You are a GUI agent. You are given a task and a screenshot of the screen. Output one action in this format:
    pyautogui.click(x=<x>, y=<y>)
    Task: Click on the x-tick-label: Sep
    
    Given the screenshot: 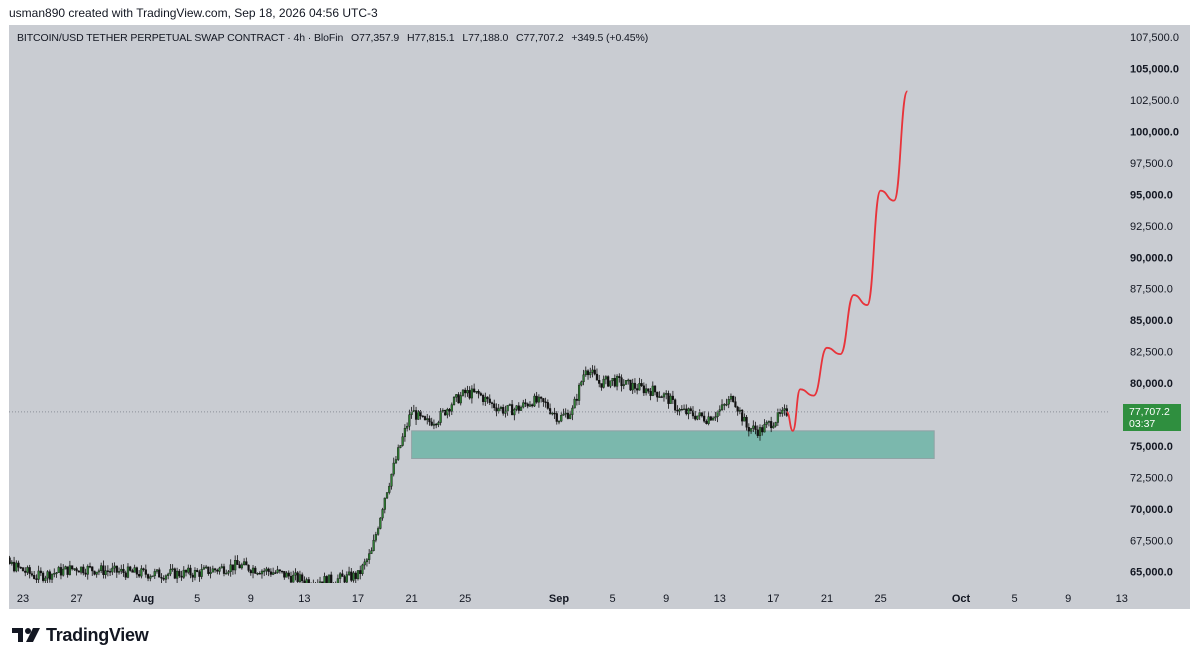 What is the action you would take?
    pyautogui.click(x=559, y=599)
    